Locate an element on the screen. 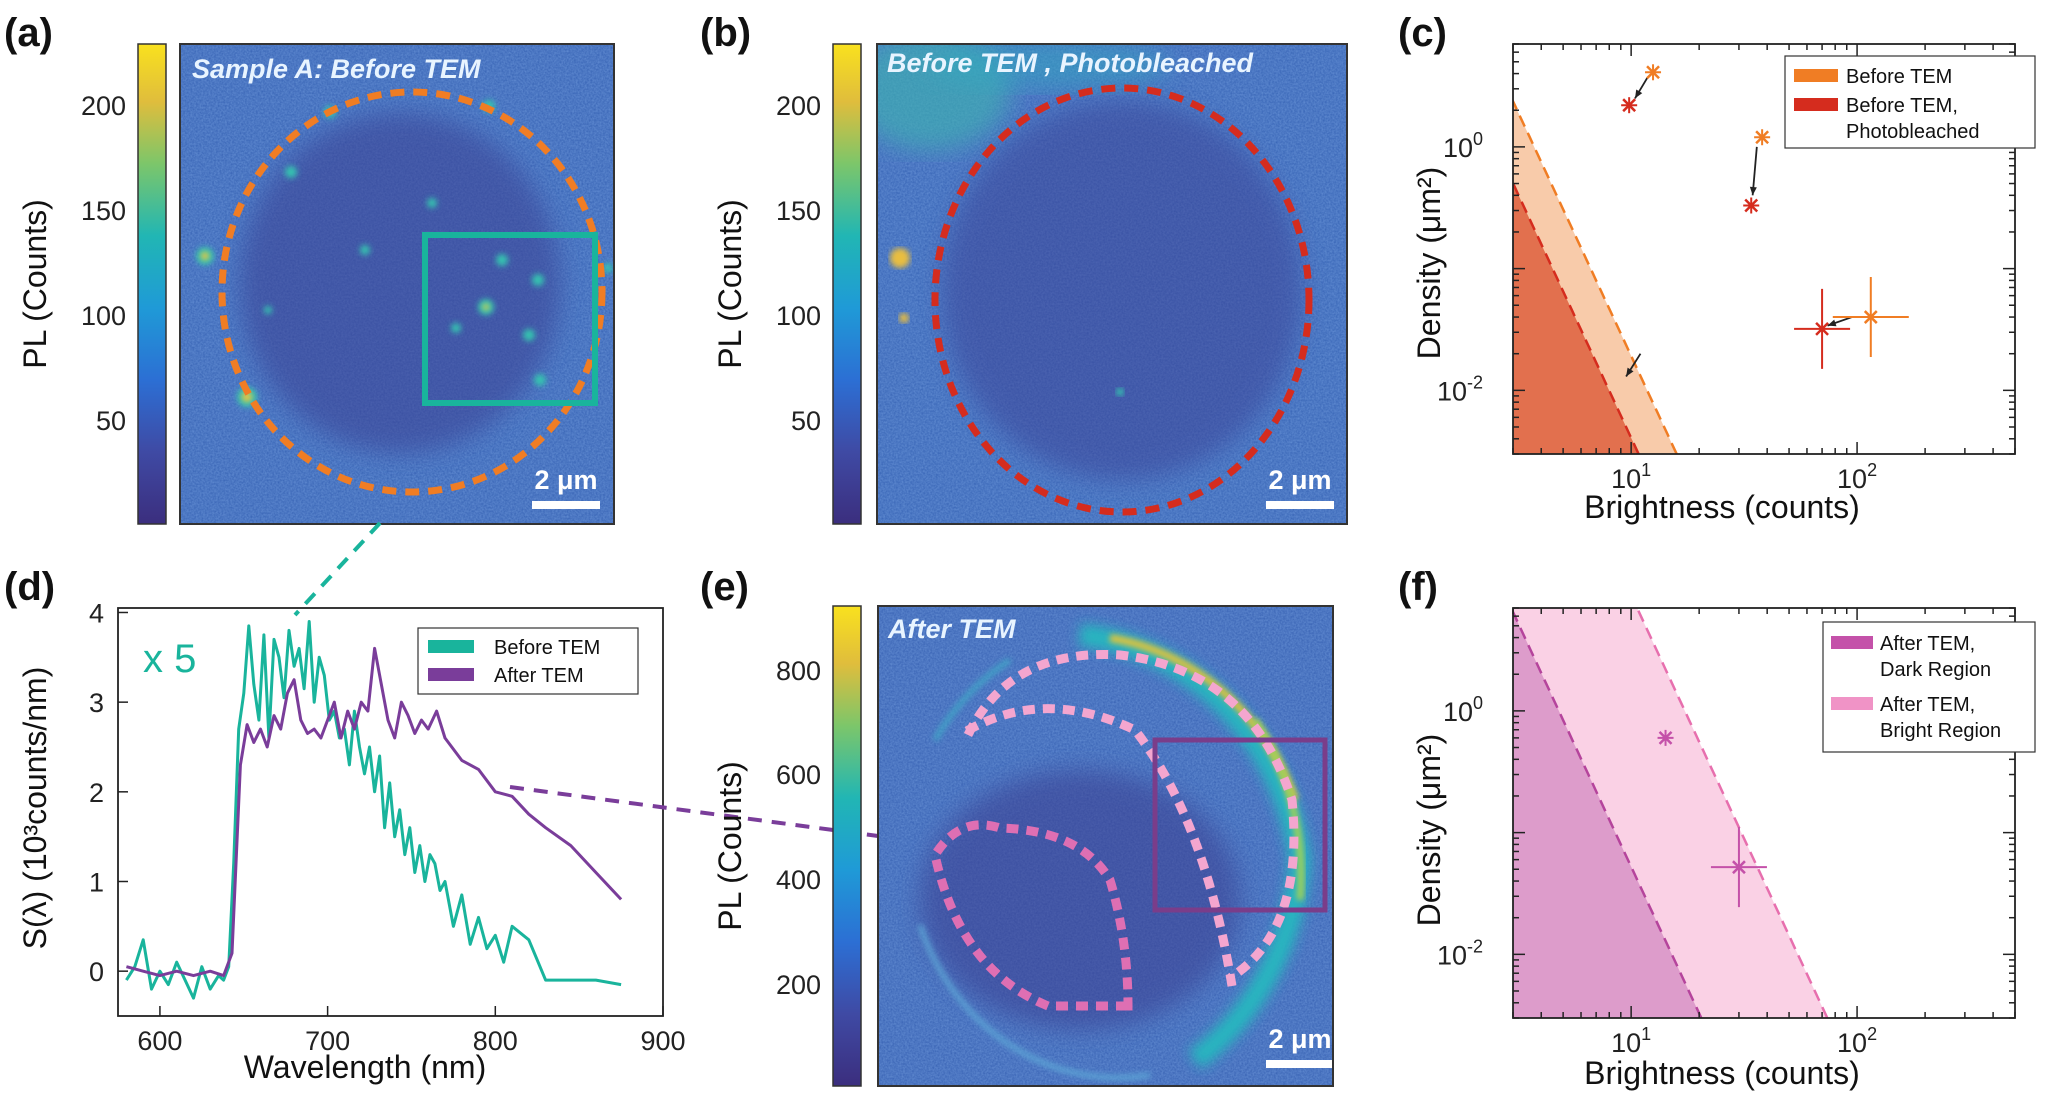 This screenshot has width=2052, height=1096. plot-d-xtick-label-1: 700 is located at coordinates (327, 1041).